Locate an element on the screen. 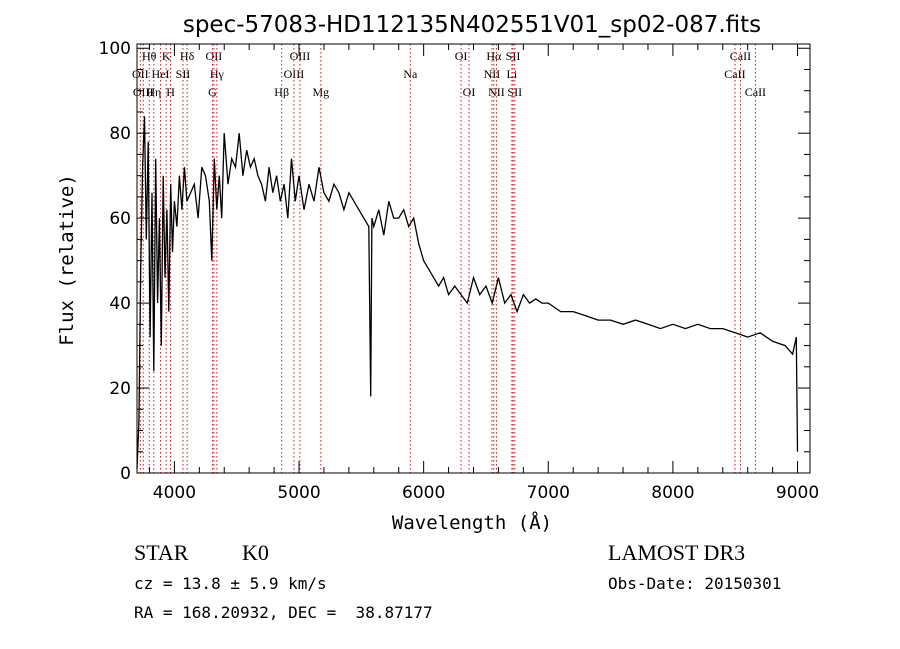 The height and width of the screenshot is (649, 900). y-tick-label: 0 is located at coordinates (125, 474).